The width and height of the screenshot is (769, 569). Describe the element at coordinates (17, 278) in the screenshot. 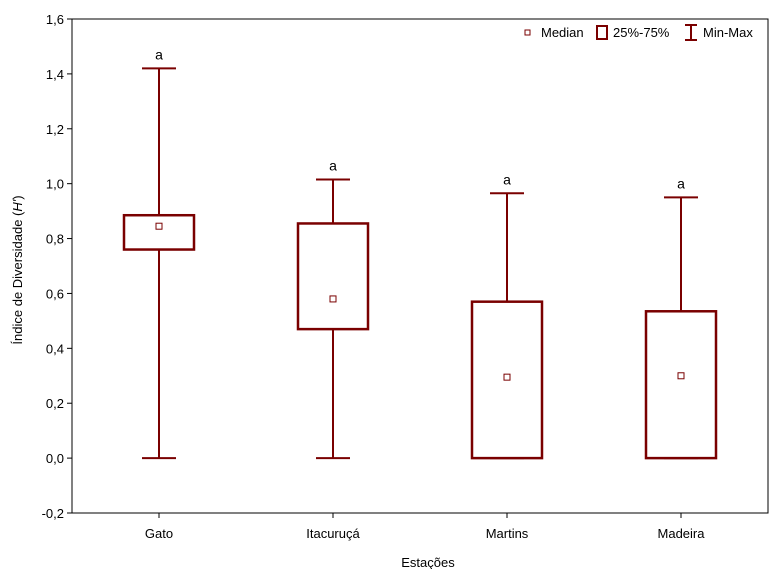

I see `y-axis-label-prefix: Índice de Diversidade (` at that location.